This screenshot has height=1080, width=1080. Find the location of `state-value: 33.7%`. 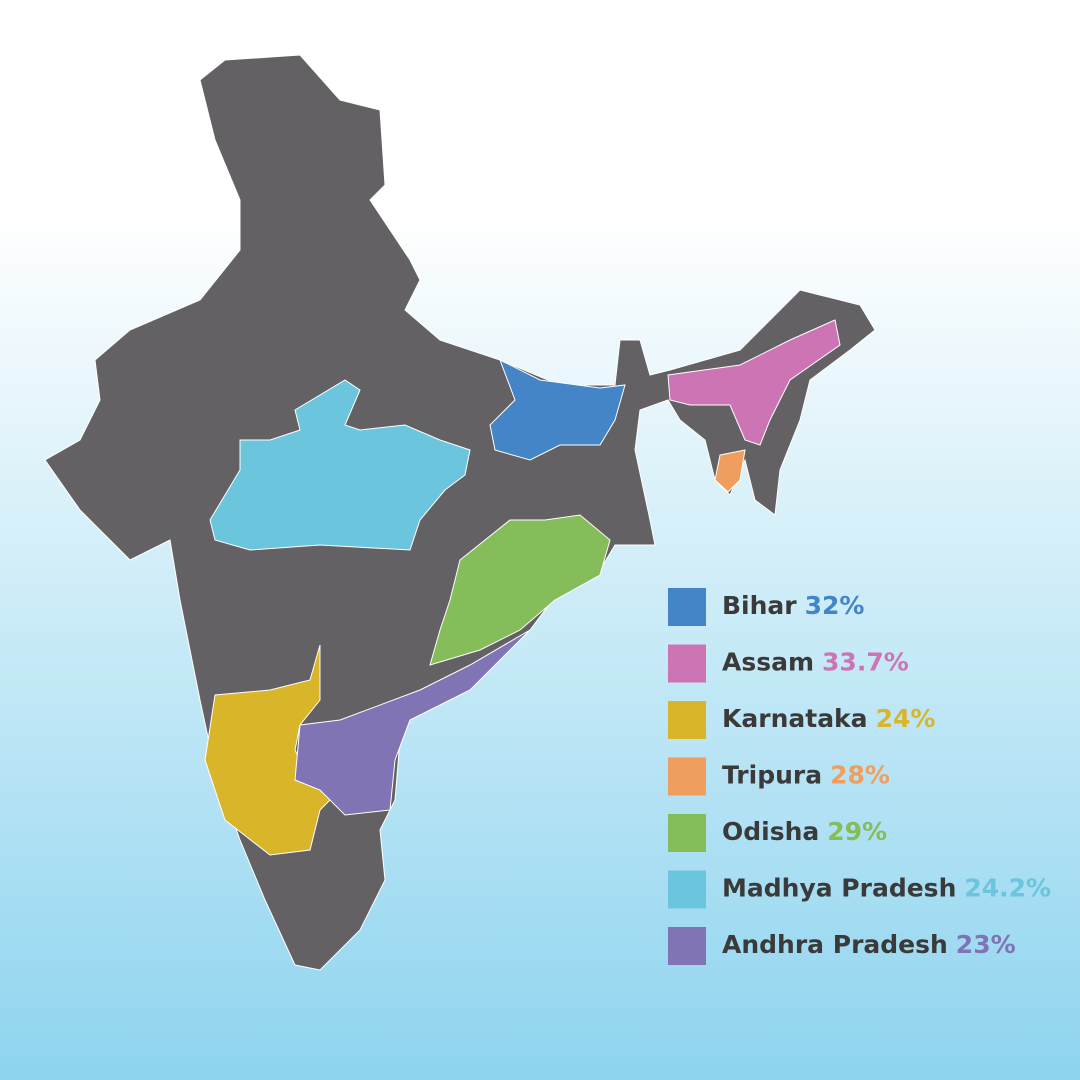

state-value: 33.7% is located at coordinates (865, 662).